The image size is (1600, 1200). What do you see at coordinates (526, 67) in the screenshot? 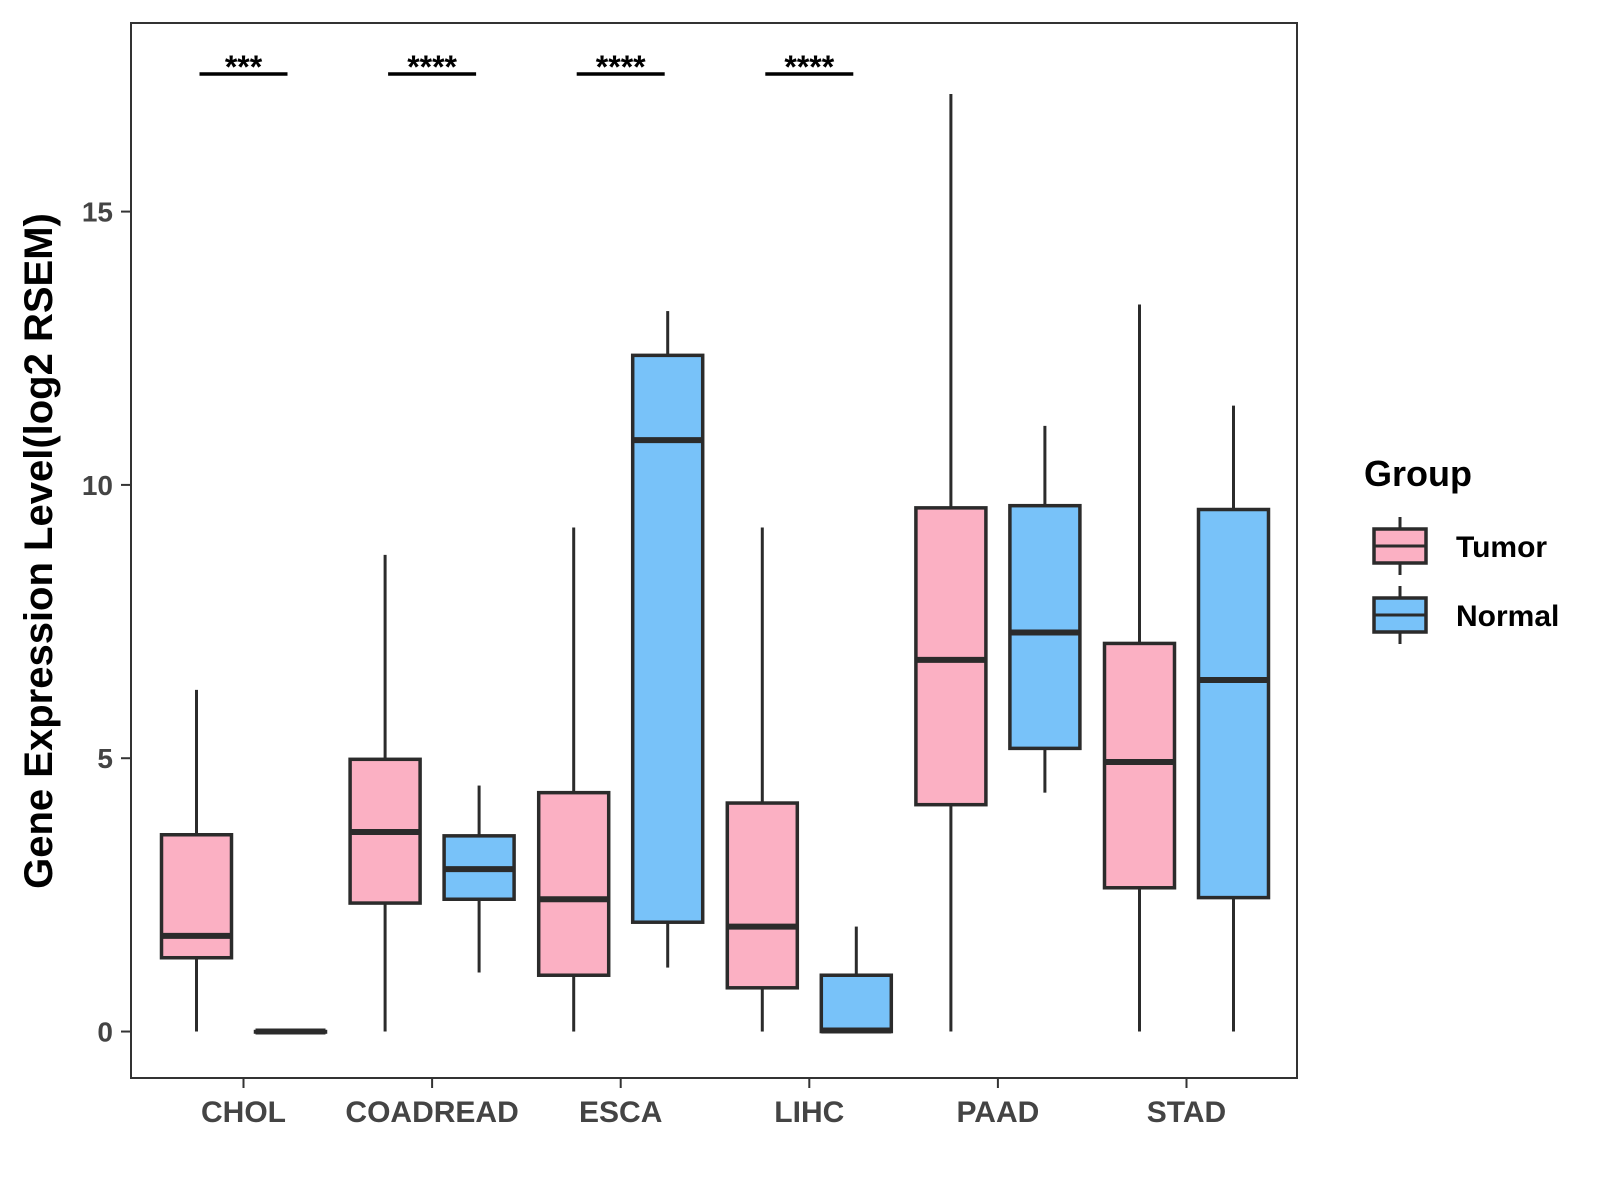
I see `significance-layer: *** **** **** ****` at bounding box center [526, 67].